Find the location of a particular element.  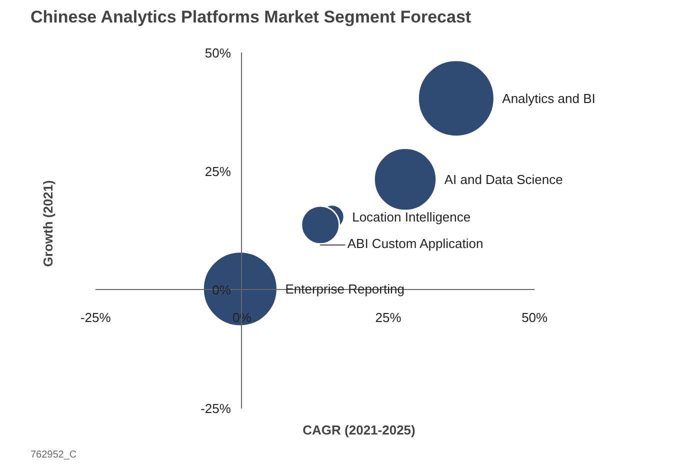

y-axis-title: Growth (2021) is located at coordinates (48, 223).